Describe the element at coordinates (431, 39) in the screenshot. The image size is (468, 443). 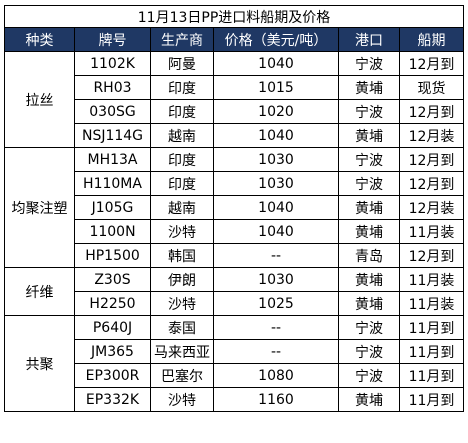
I see `header-shipment: 船期` at that location.